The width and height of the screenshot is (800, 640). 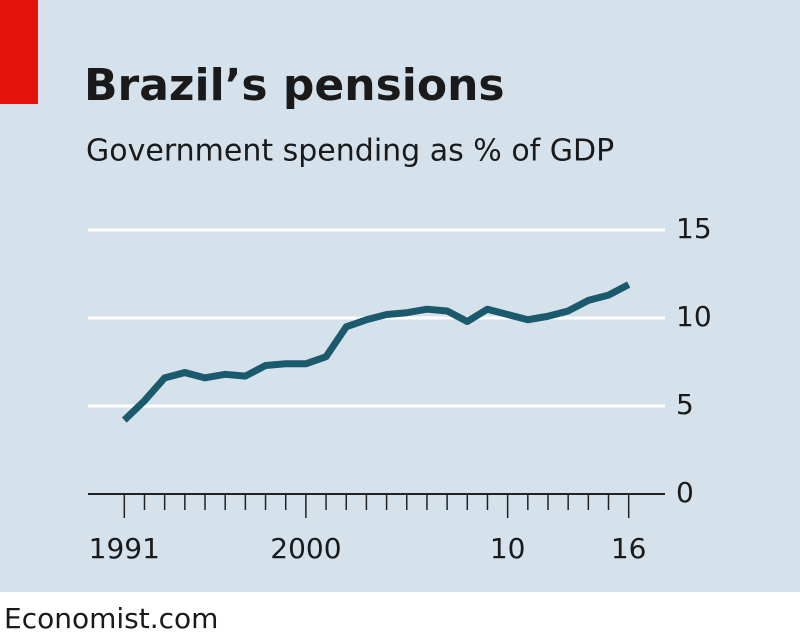 I want to click on y-tick-label: 15, so click(x=694, y=228).